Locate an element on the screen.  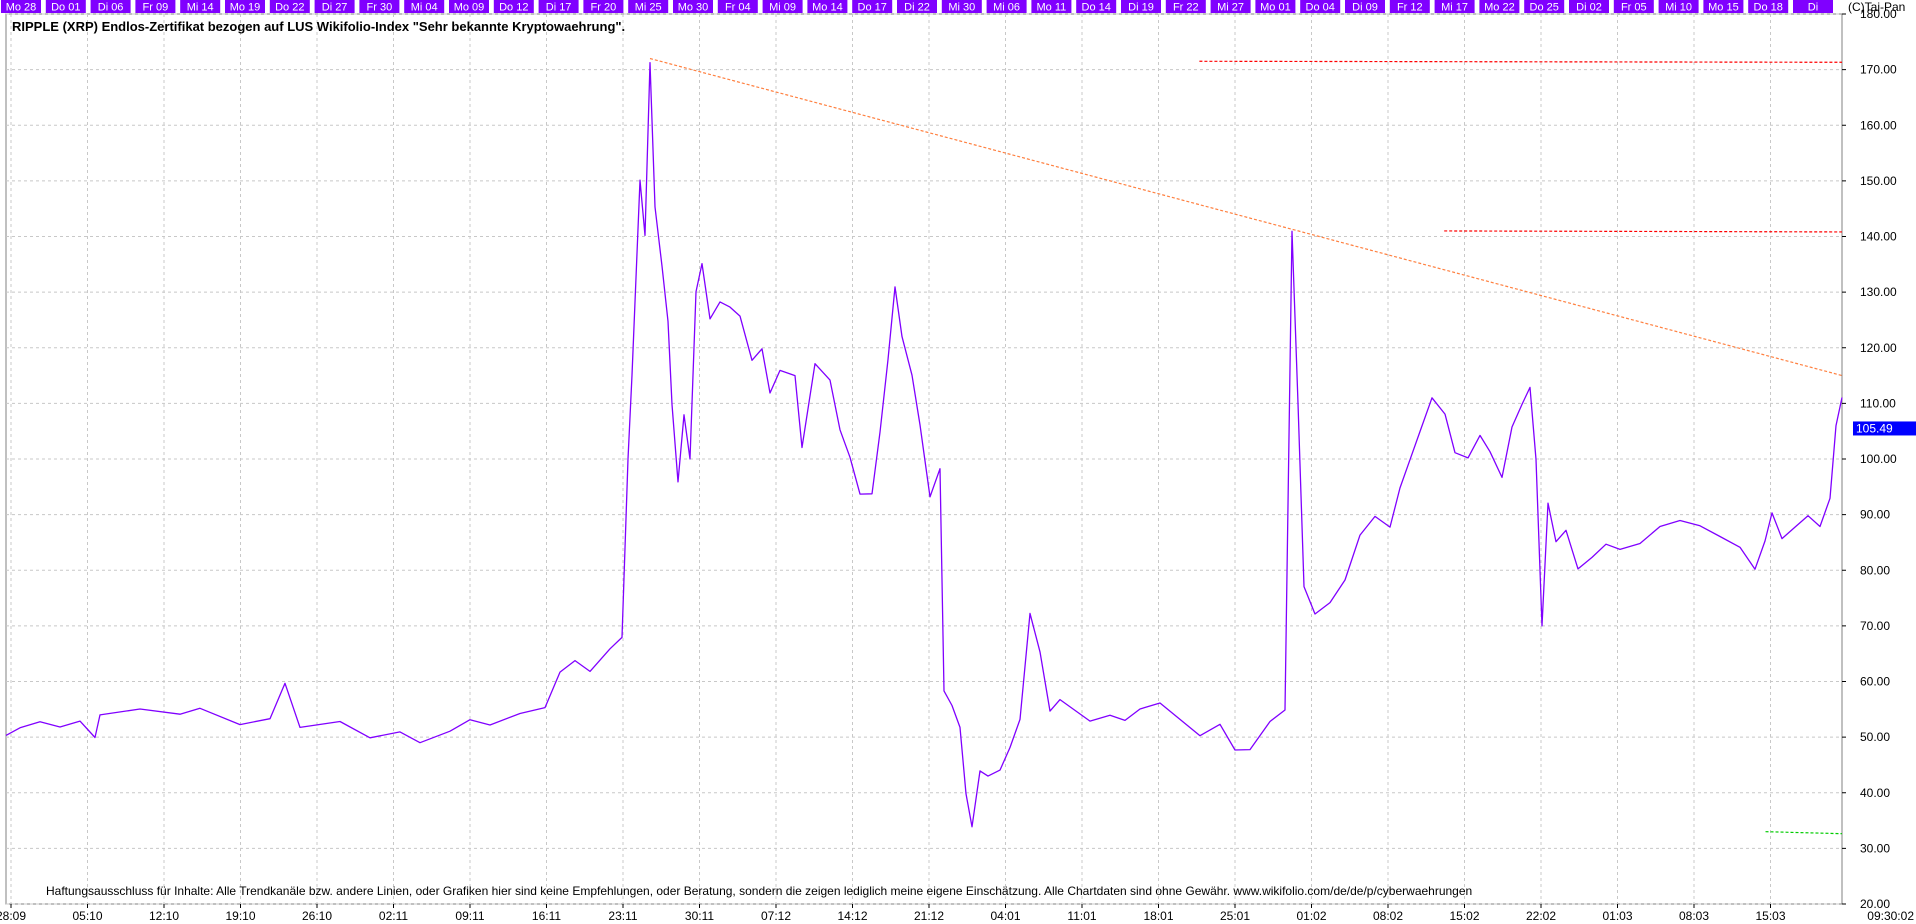
x-tick-label: 12:10 is located at coordinates (164, 916).